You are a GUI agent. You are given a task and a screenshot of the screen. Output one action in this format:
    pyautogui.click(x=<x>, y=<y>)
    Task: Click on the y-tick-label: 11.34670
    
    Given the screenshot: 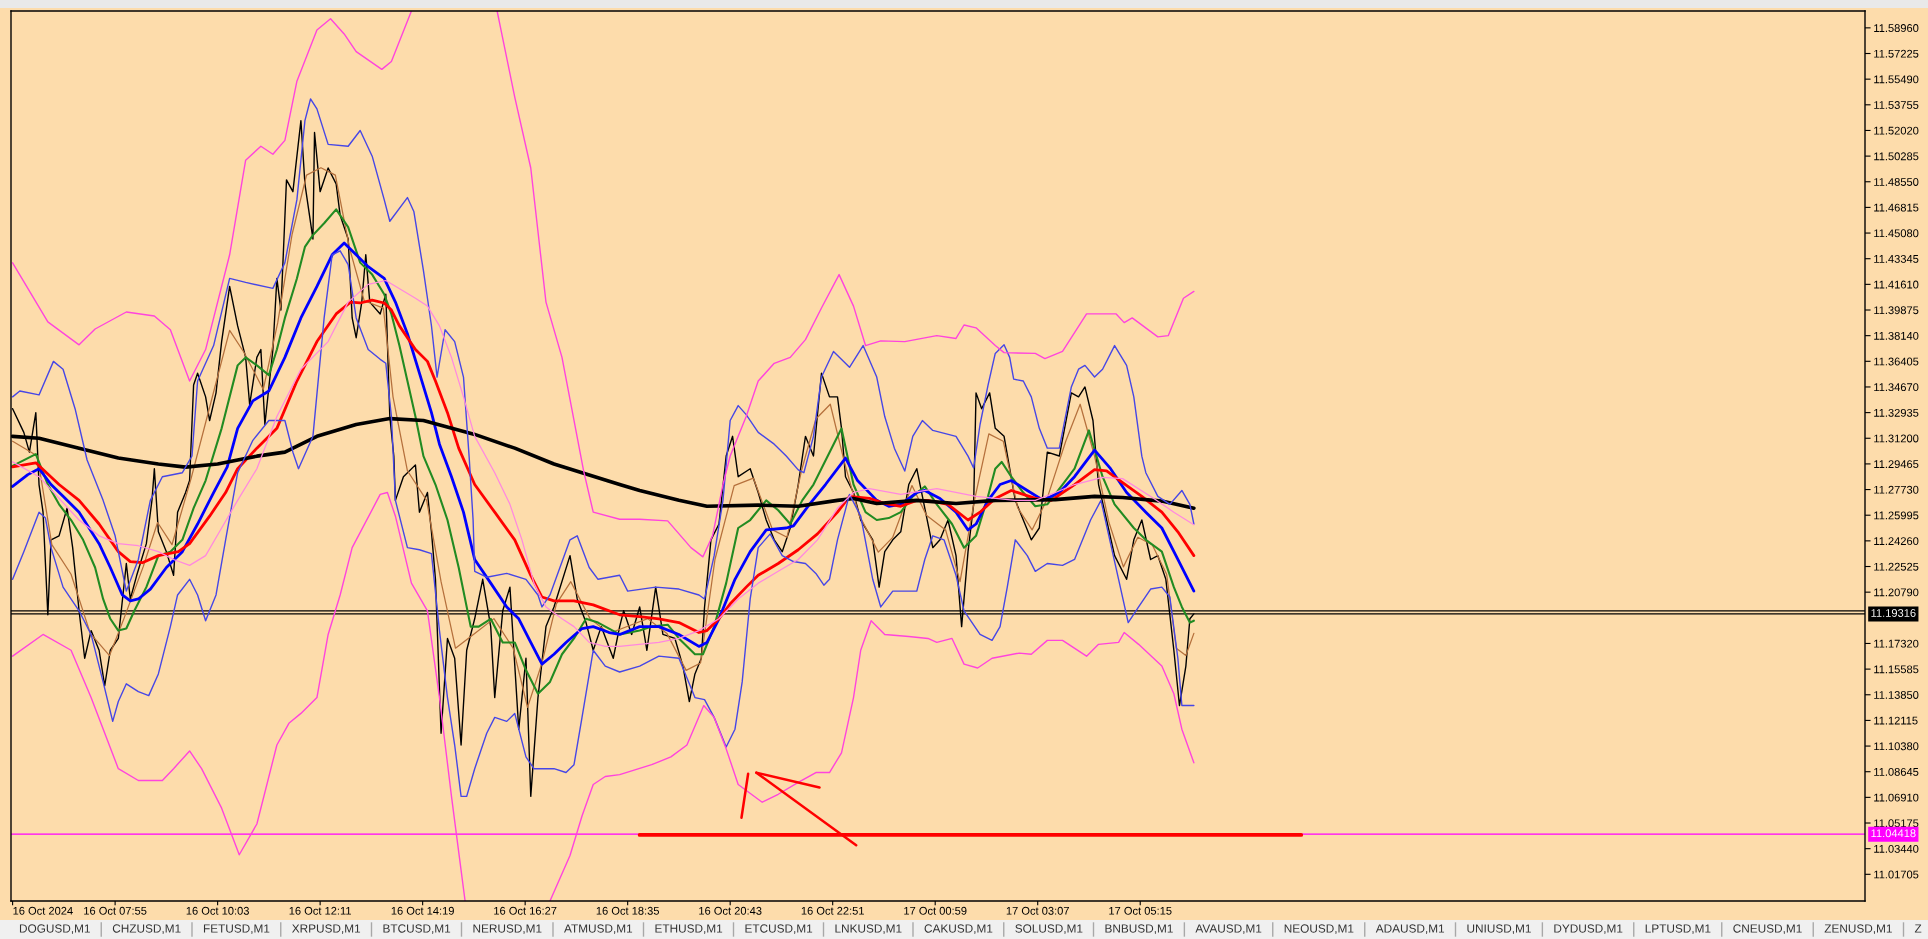 What is the action you would take?
    pyautogui.click(x=1896, y=387)
    